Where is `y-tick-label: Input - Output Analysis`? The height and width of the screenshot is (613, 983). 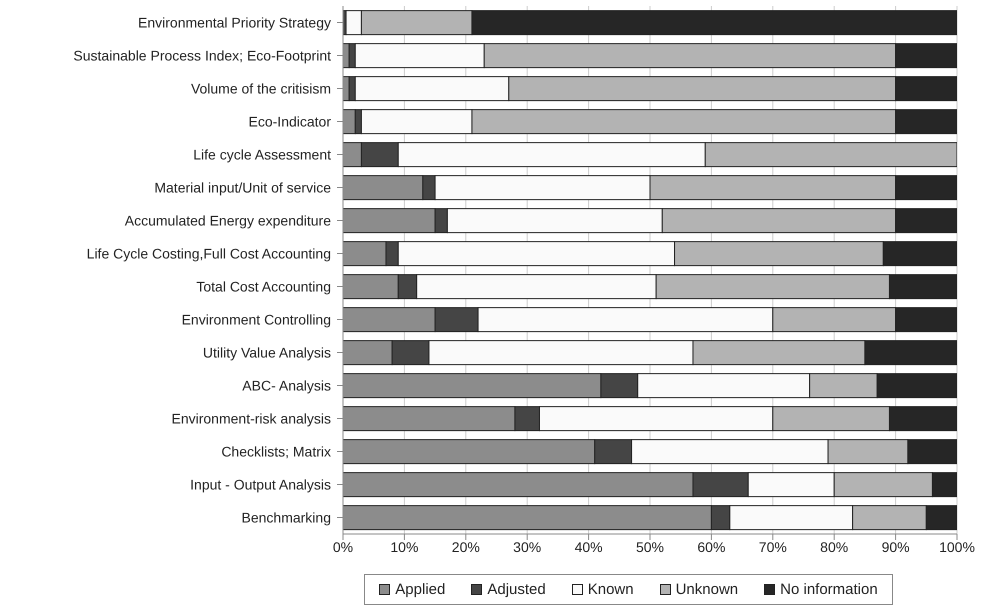 y-tick-label: Input - Output Analysis is located at coordinates (260, 484).